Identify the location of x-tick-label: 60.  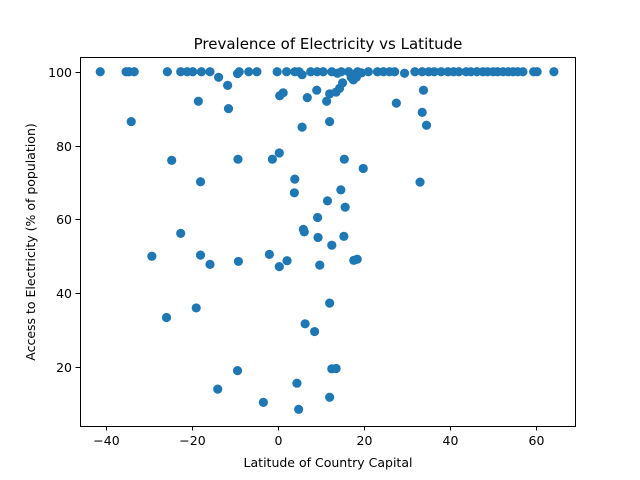
(537, 440).